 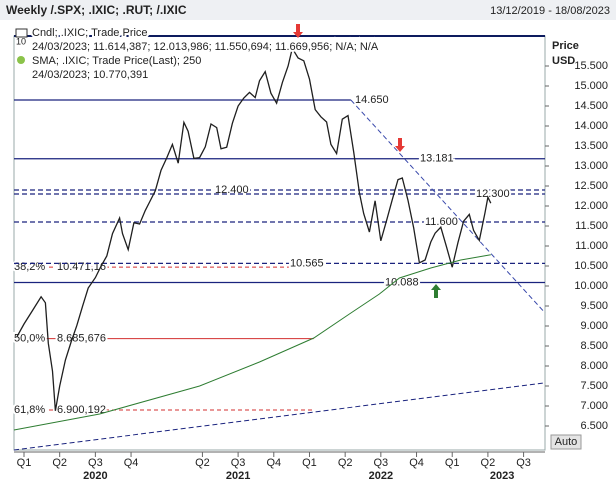 I want to click on level-label: 10.088, so click(x=402, y=282).